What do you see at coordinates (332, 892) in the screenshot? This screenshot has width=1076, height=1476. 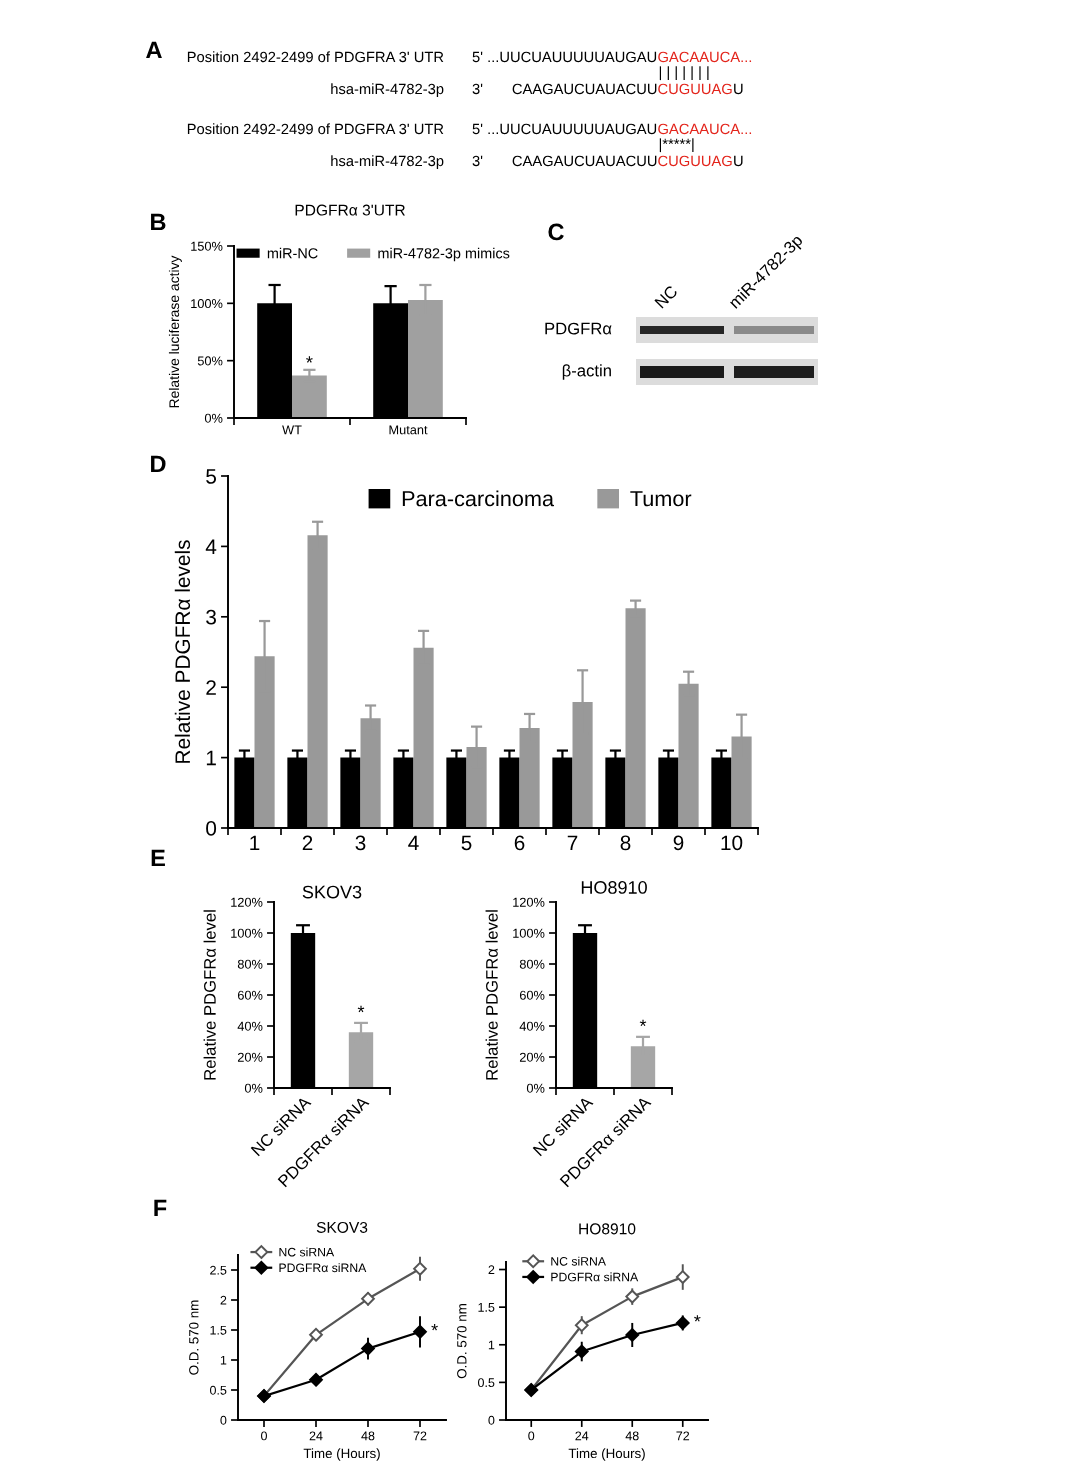 I see `chart-title: SKOV3` at bounding box center [332, 892].